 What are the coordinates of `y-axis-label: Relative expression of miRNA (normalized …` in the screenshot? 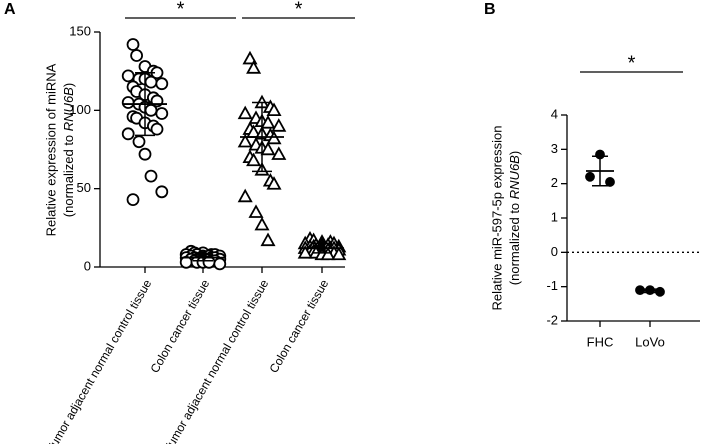 It's located at (59, 149).